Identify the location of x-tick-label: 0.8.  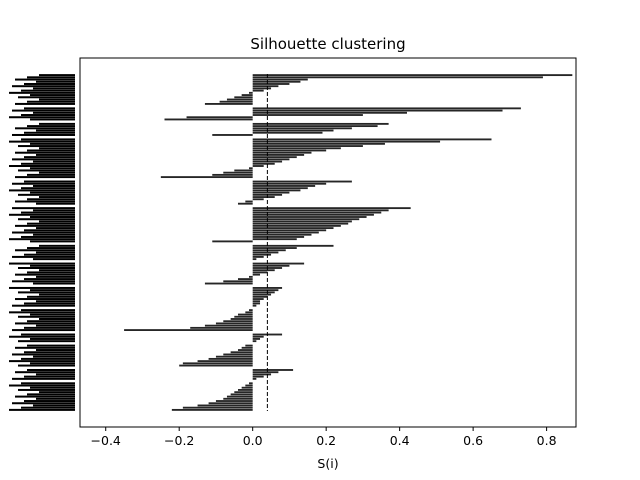
(547, 440).